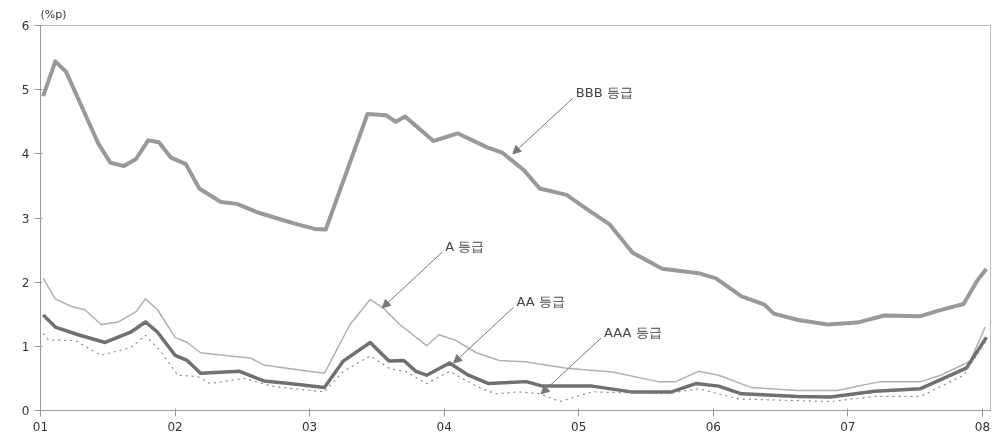  Describe the element at coordinates (848, 426) in the screenshot. I see `x-tick-label: 07` at that location.